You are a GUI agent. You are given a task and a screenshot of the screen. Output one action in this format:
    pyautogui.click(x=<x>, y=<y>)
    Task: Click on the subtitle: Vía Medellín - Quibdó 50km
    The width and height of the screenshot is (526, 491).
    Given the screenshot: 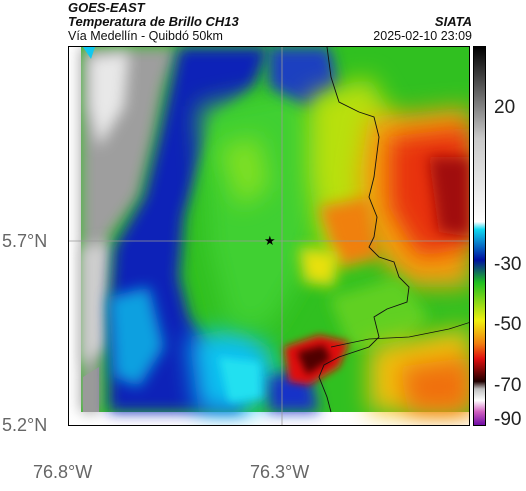 What is the action you would take?
    pyautogui.click(x=145, y=36)
    